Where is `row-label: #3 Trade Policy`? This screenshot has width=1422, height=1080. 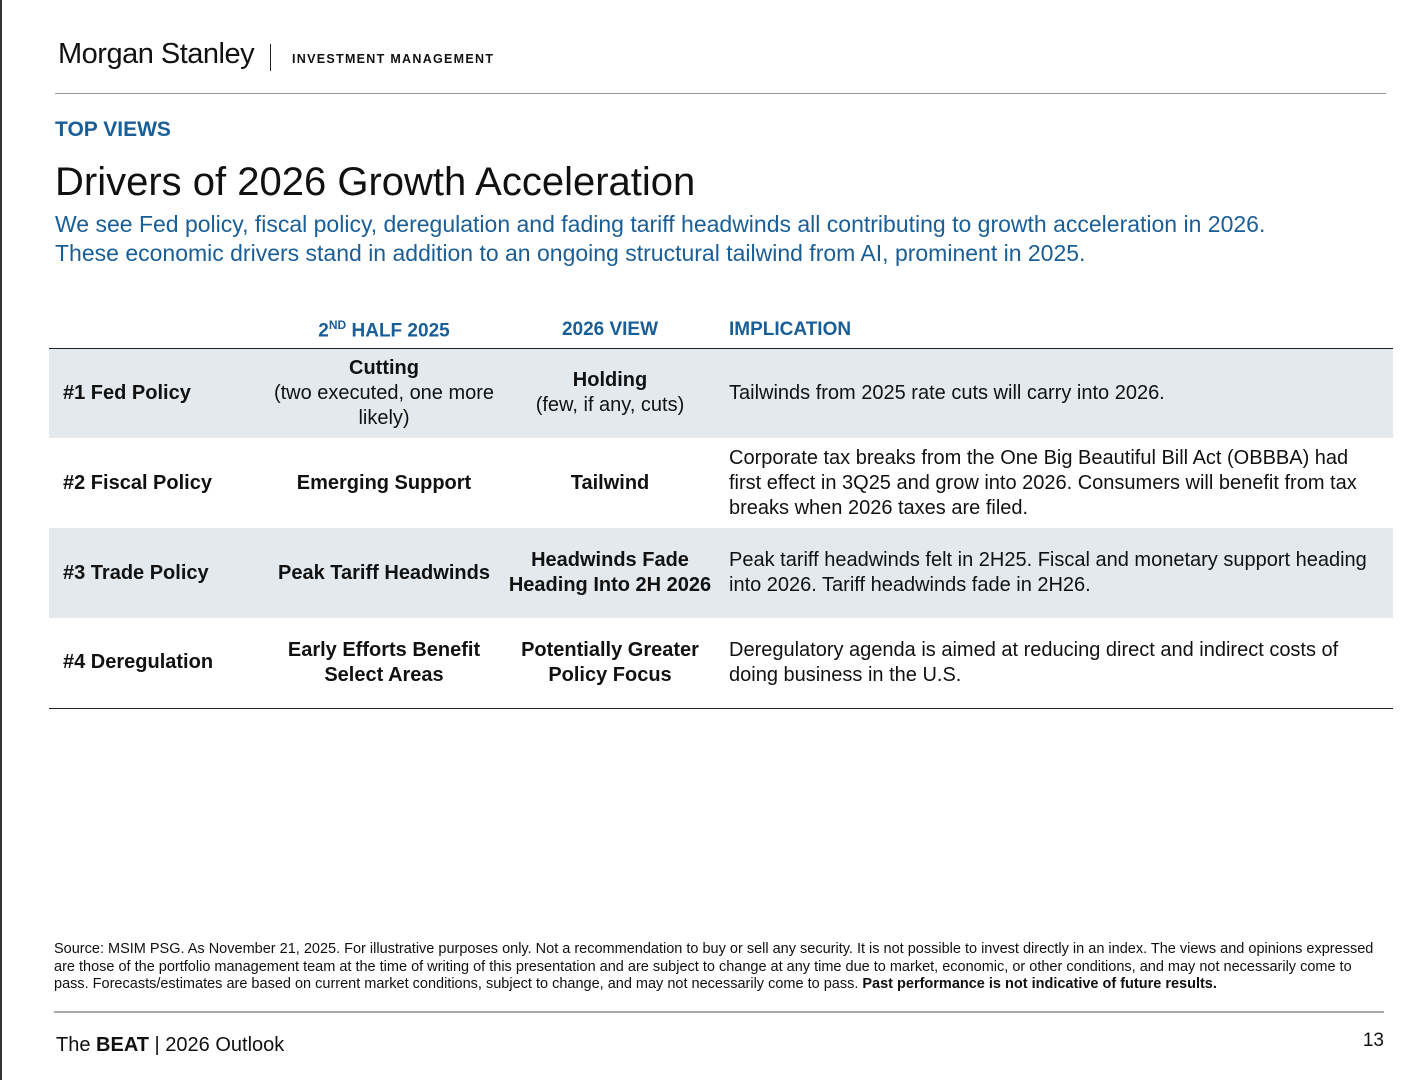
row-label: #3 Trade Policy is located at coordinates (160, 573).